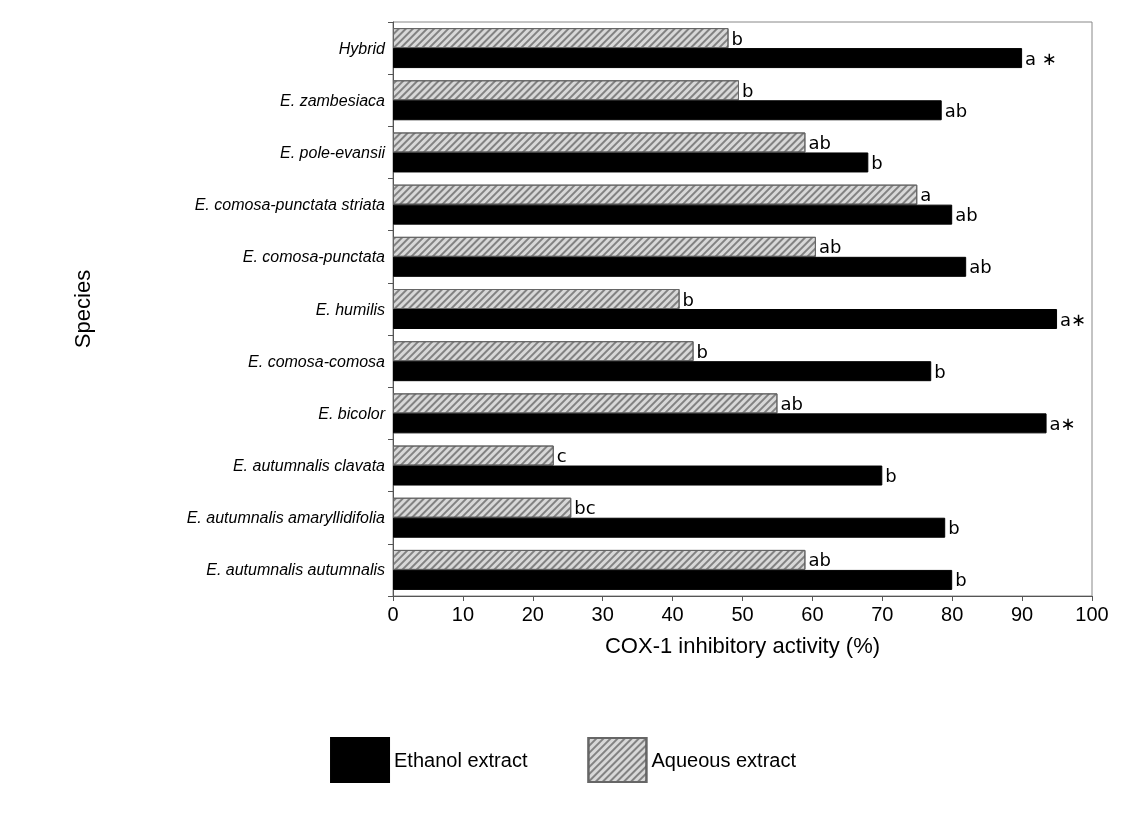 The image size is (1126, 814). I want to click on x-tick-label: 80, so click(952, 614).